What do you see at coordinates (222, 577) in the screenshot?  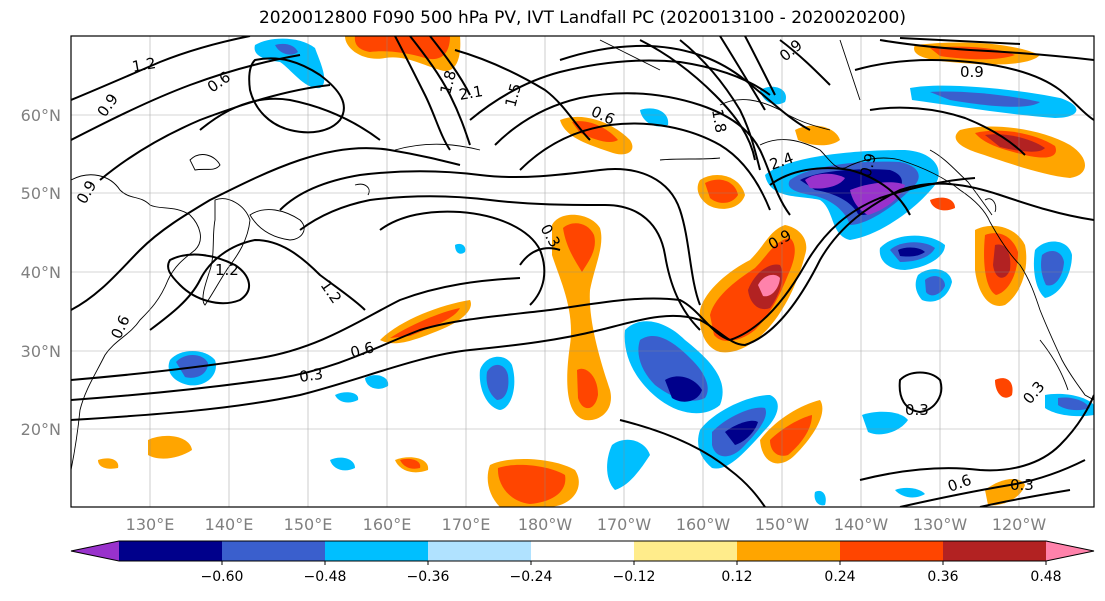 I see `colorbar-tick-label: −0.60` at bounding box center [222, 577].